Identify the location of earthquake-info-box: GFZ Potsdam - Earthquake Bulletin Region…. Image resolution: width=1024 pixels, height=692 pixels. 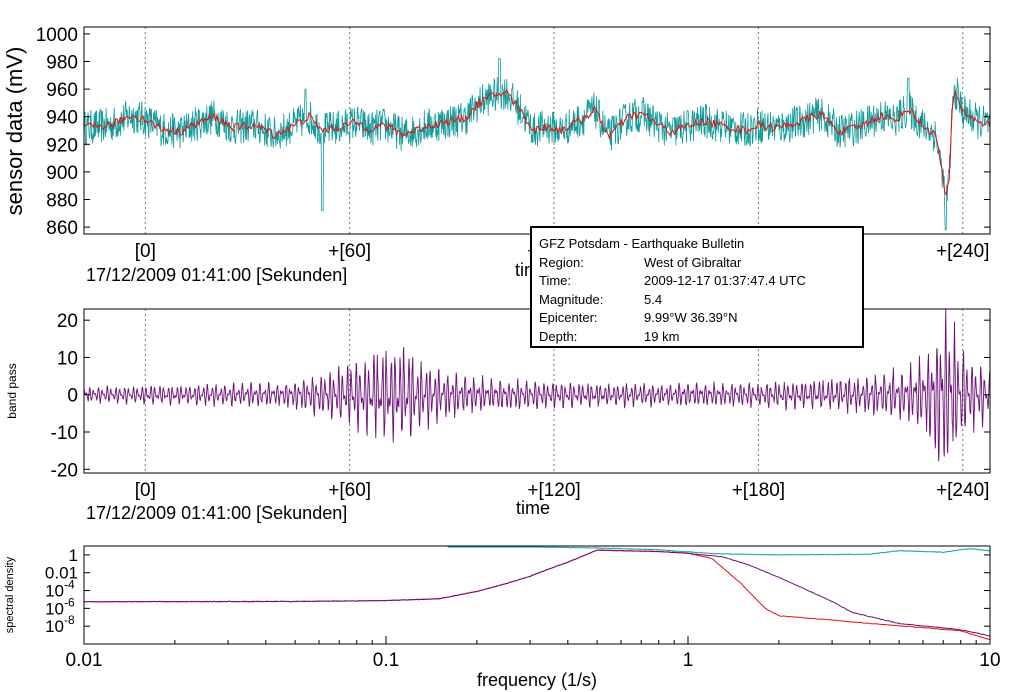
(697, 287).